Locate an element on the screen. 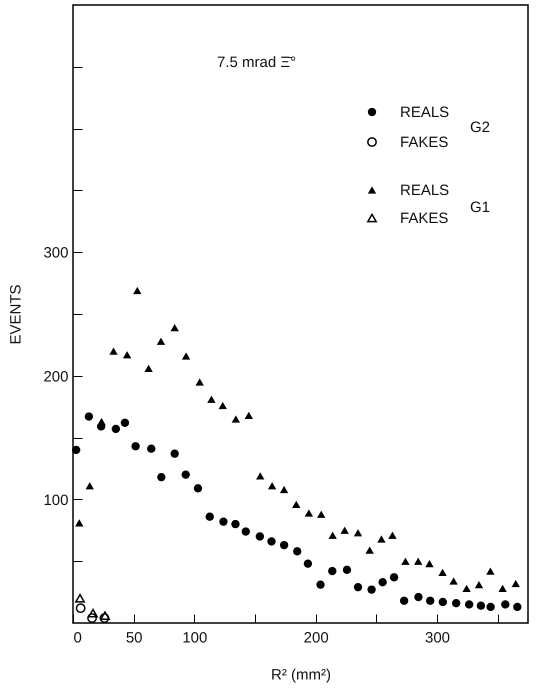  y-tick-label: 200 is located at coordinates (55, 377).